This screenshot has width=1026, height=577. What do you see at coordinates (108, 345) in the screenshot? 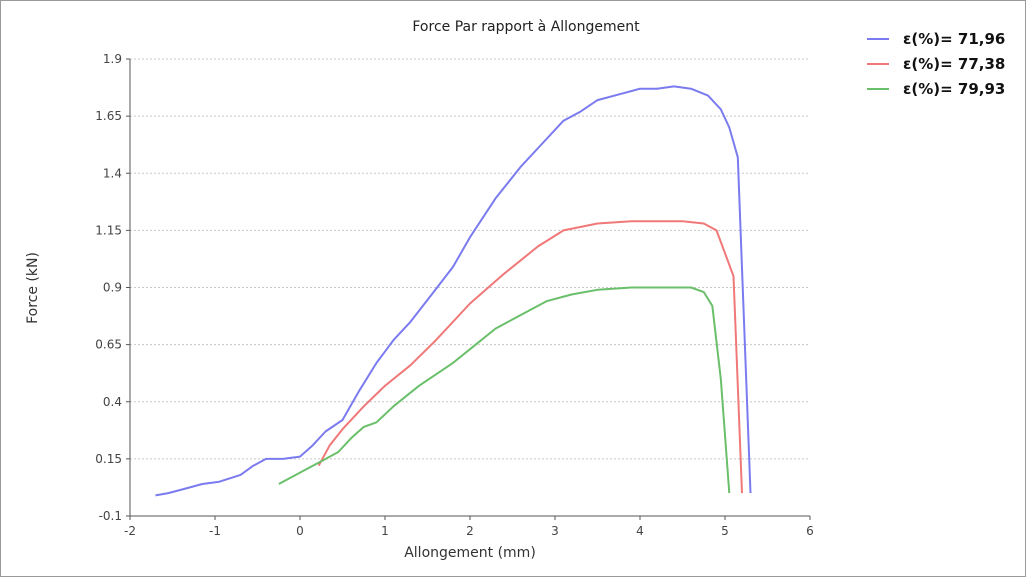
I see `y-tick-label: 0.65` at bounding box center [108, 345].